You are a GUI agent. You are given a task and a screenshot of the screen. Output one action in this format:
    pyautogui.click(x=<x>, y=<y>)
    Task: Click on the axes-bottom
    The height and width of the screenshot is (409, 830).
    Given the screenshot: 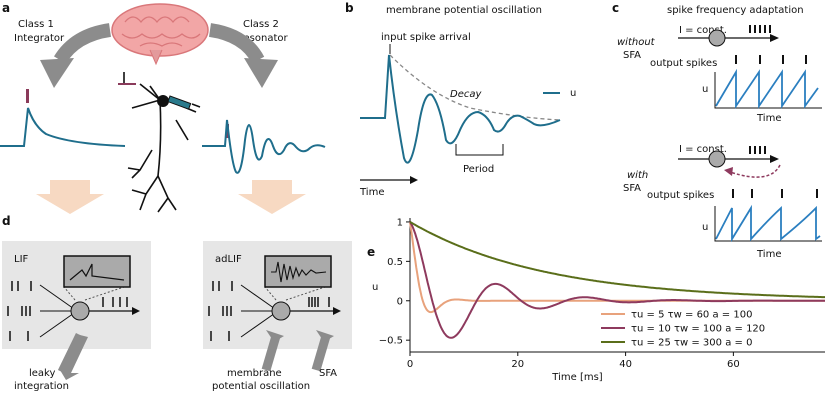 What is the action you would take?
    pyautogui.click(x=768, y=224)
    